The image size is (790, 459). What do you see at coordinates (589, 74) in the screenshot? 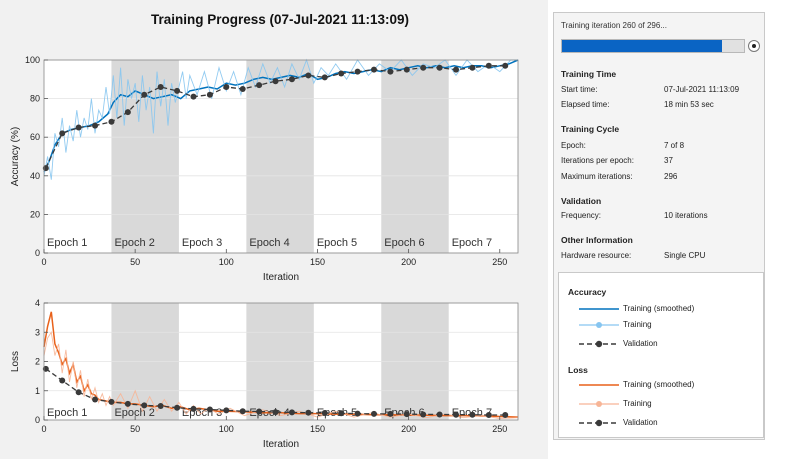
I see `section-training-time: Training Time` at bounding box center [589, 74].